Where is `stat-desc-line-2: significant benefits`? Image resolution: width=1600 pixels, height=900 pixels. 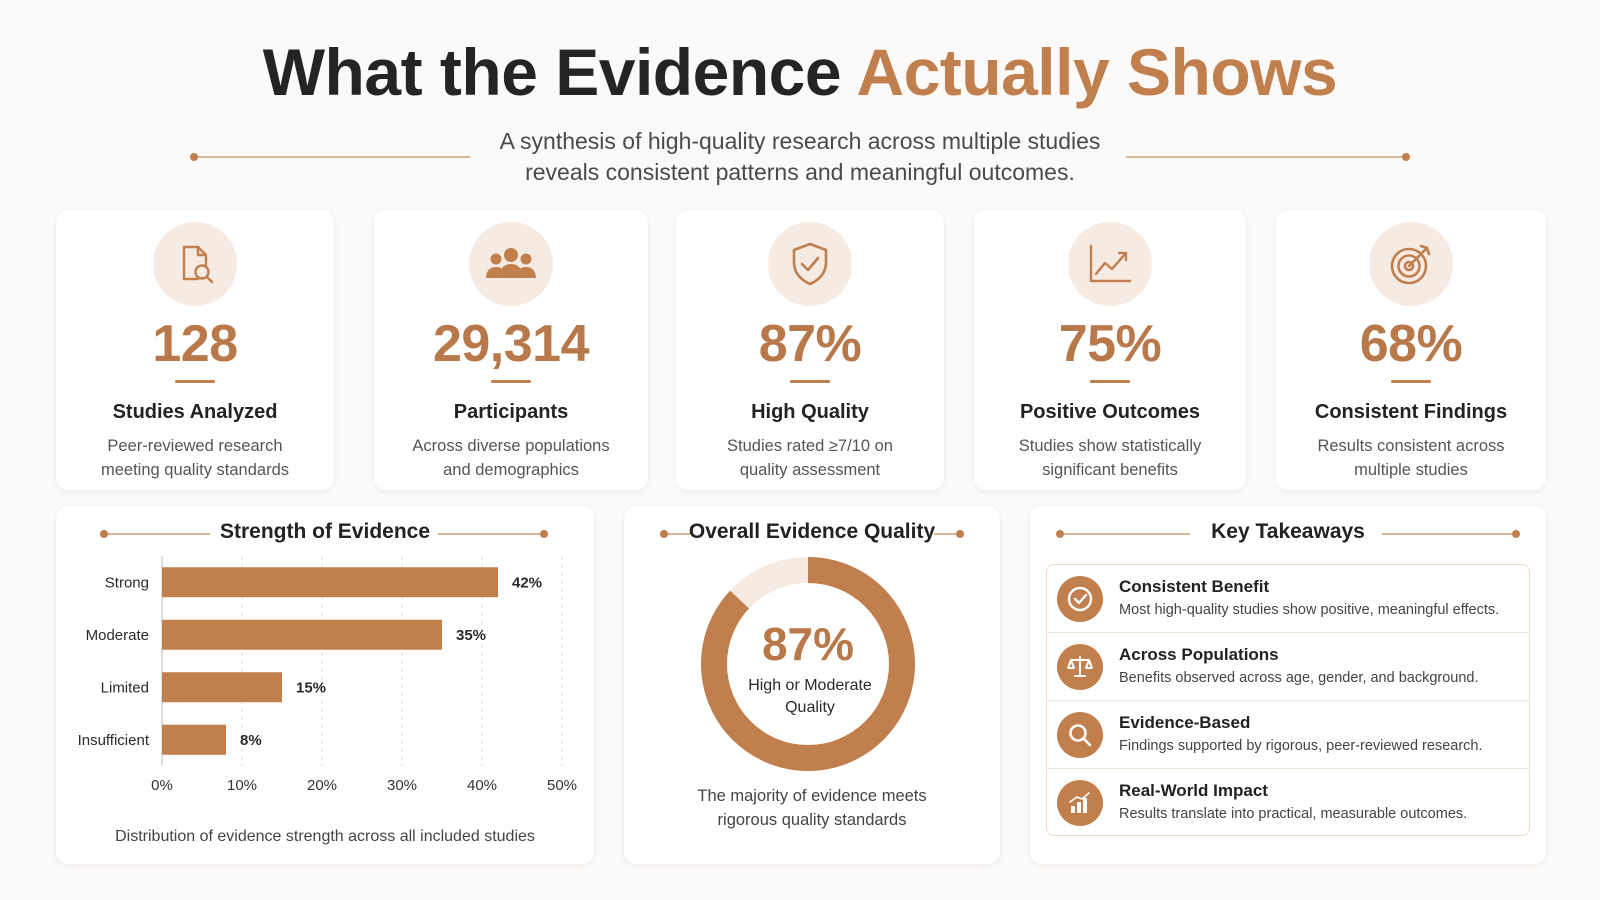
stat-desc-line-2: significant benefits is located at coordinates (1110, 470).